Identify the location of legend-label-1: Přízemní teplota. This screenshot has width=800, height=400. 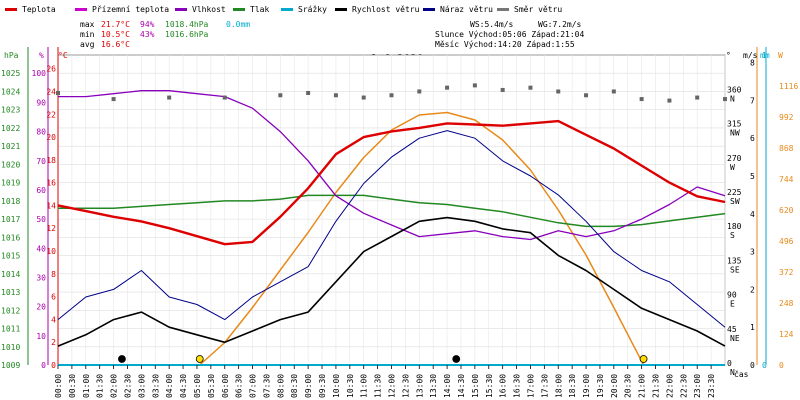
(130, 9).